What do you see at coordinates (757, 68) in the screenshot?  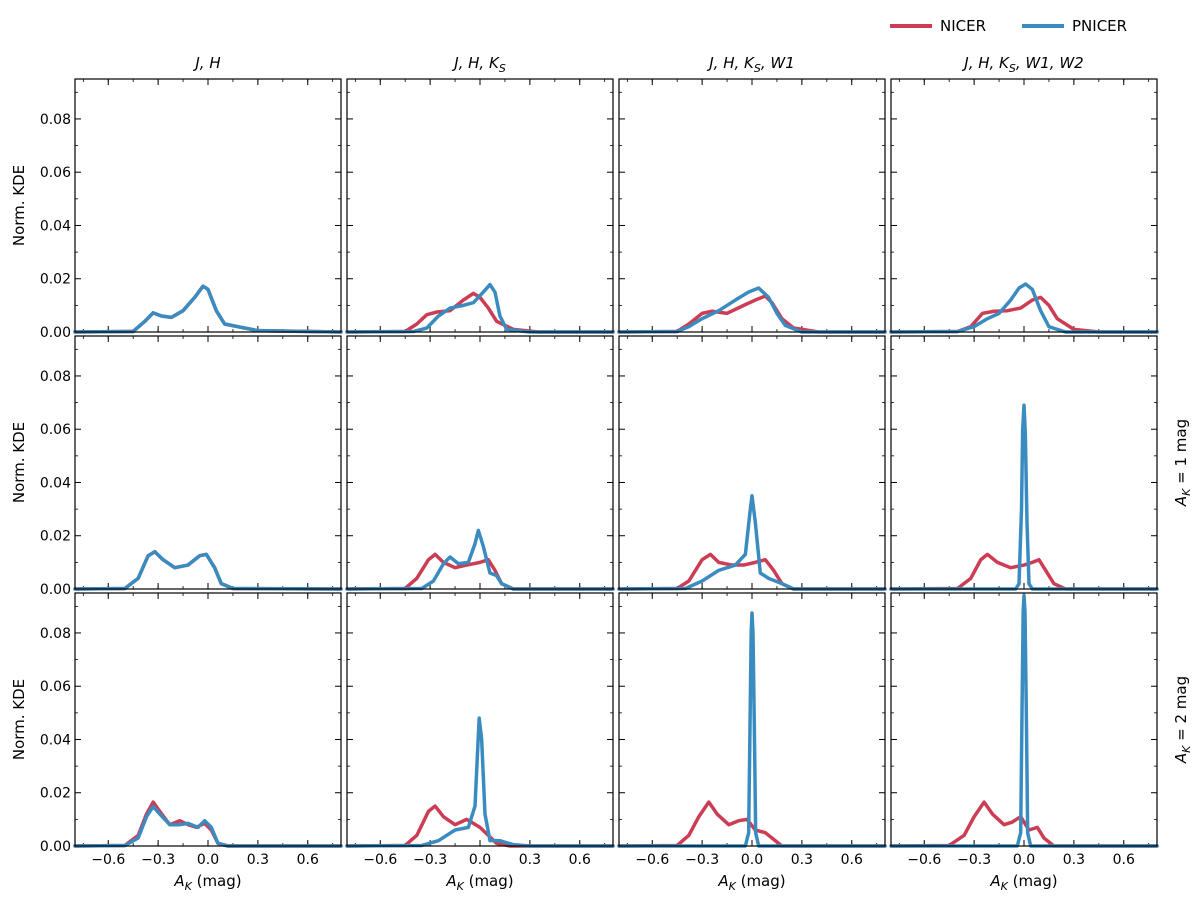 I see `column-title-sub: S` at bounding box center [757, 68].